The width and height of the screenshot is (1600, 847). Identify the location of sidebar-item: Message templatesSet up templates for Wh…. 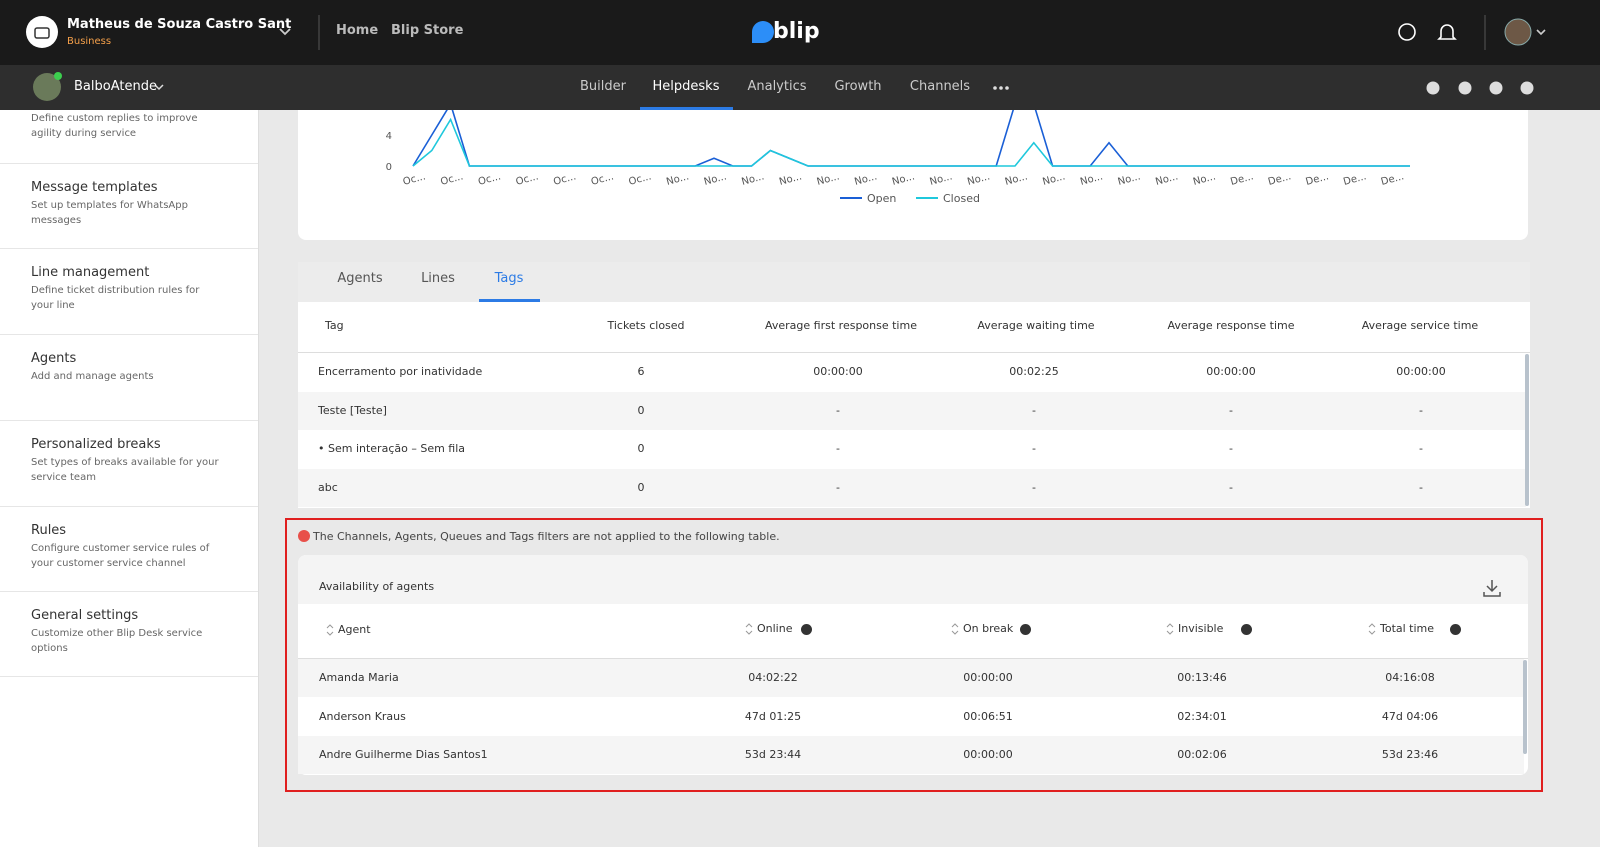
(129, 205).